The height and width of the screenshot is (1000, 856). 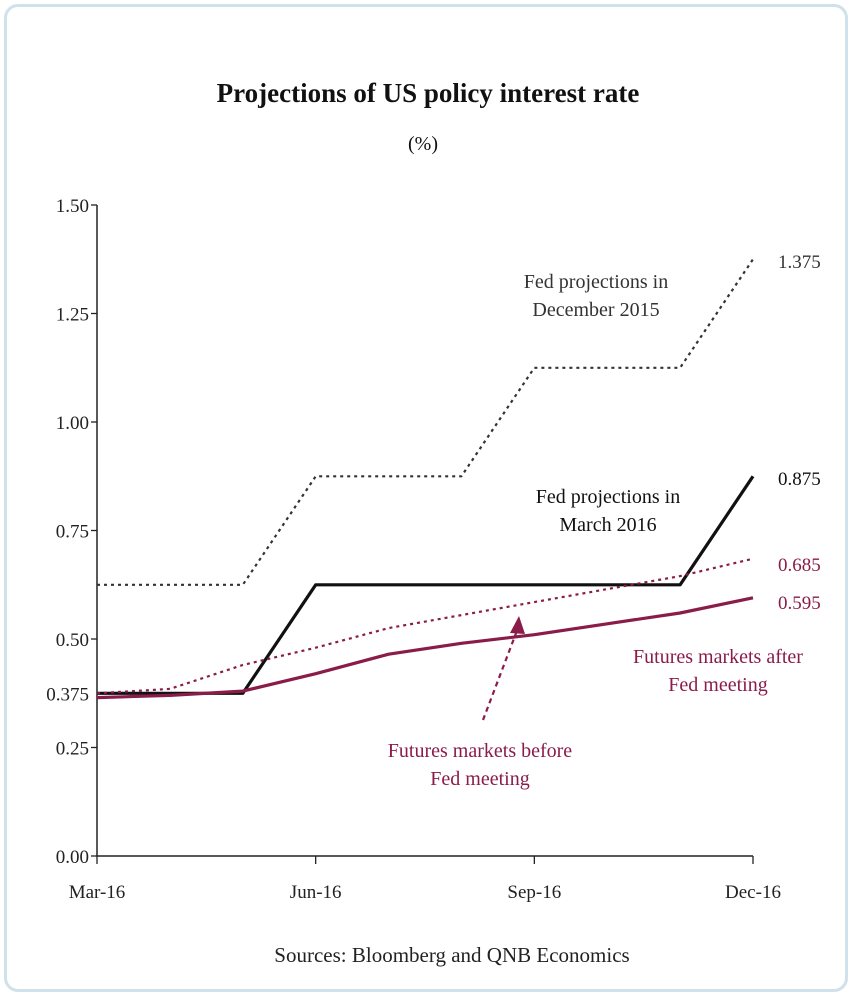 What do you see at coordinates (517, 625) in the screenshot?
I see `annotation-arrow-head` at bounding box center [517, 625].